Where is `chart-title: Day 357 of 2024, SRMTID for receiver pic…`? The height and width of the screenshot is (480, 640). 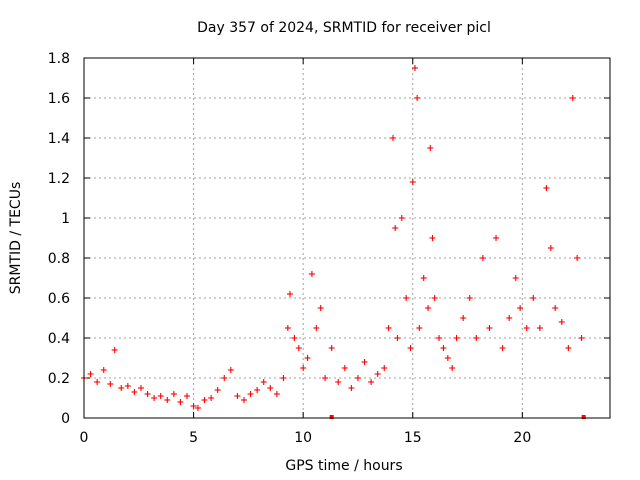 chart-title: Day 357 of 2024, SRMTID for receiver pic… is located at coordinates (344, 28).